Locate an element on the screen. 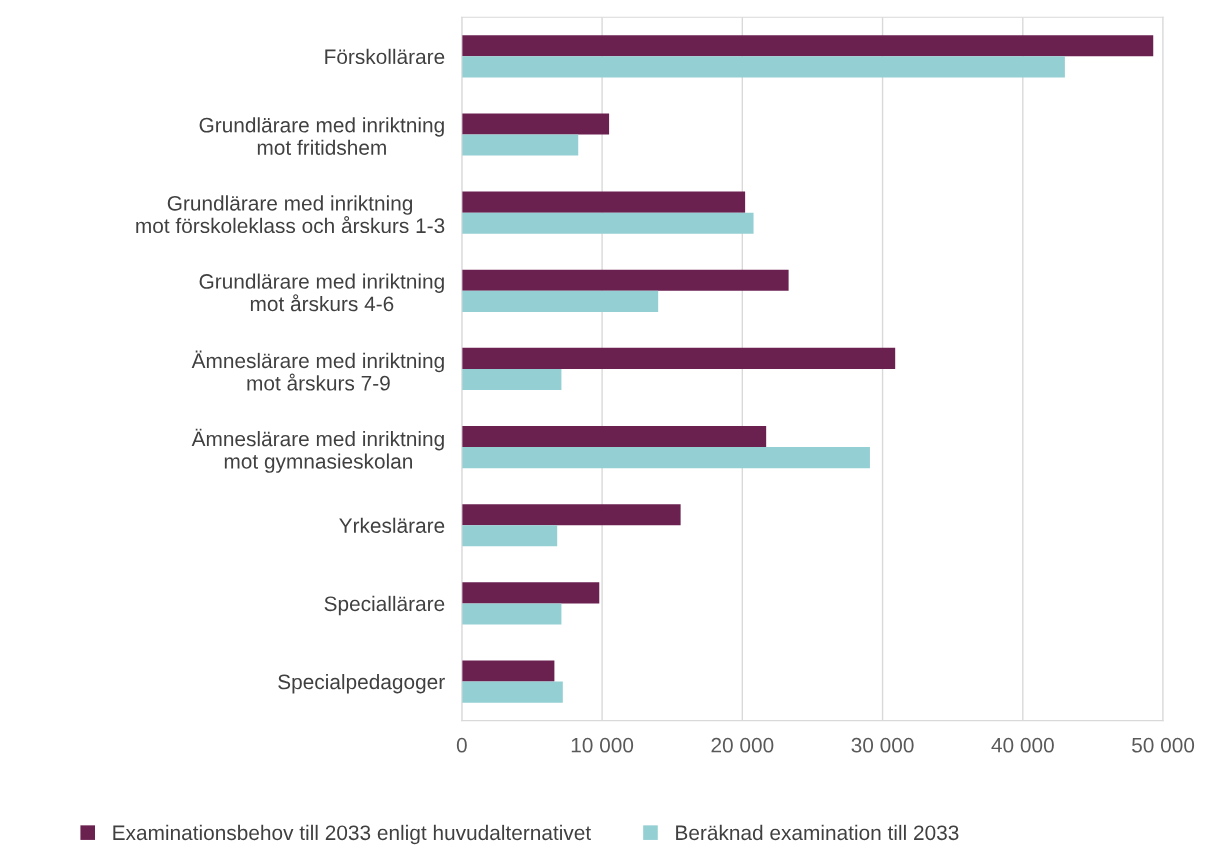  y-tick-label: Ämneslärare med inriktning mot årskurs 7-9 is located at coordinates (317, 370).